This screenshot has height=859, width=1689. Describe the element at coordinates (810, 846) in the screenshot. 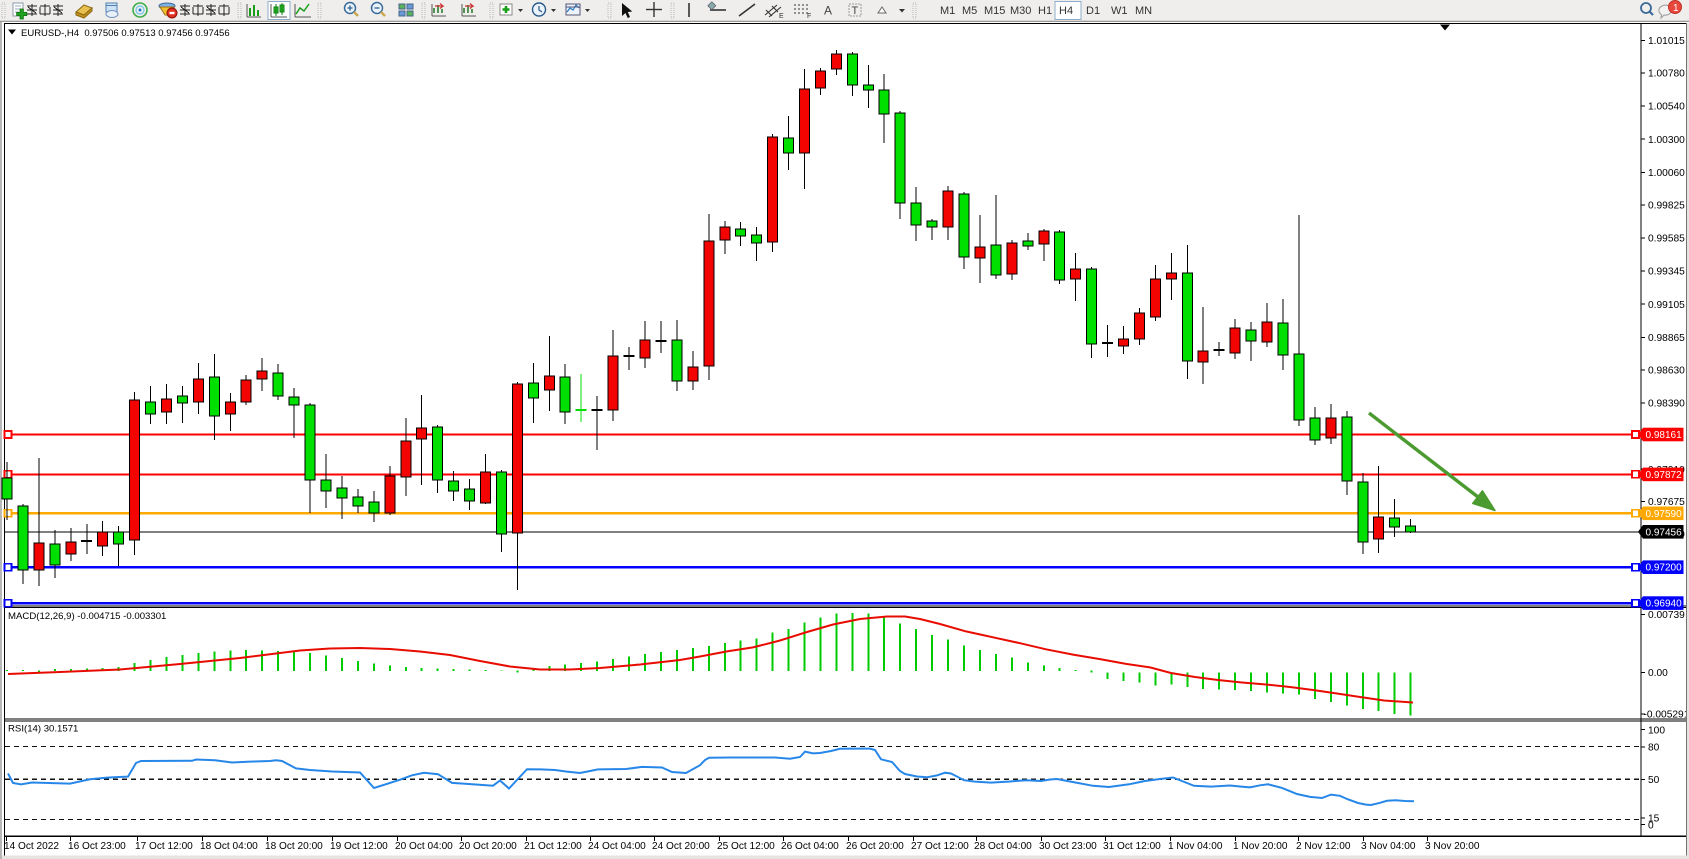

I see `svg-text: 26 Oct 04:00` at that location.